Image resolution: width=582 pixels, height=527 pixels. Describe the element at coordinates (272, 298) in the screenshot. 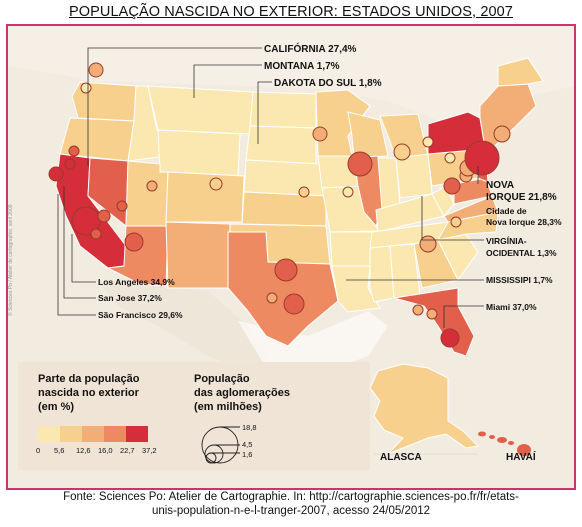

I see `city-san-antonio` at that location.